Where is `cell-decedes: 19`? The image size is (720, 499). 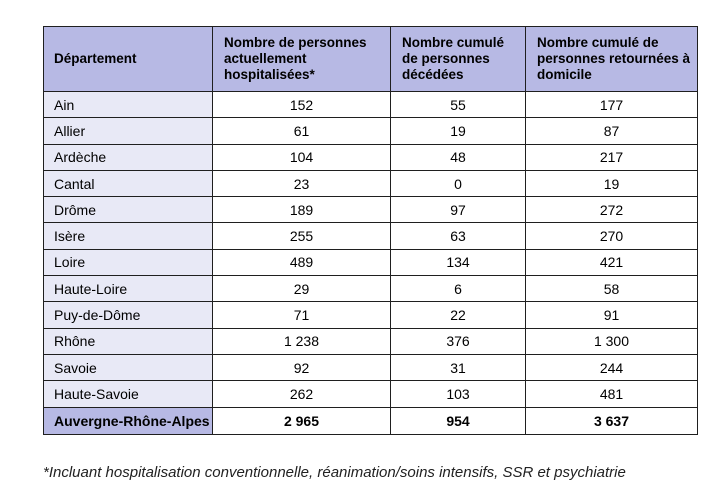
cell-decedes: 19 is located at coordinates (458, 131).